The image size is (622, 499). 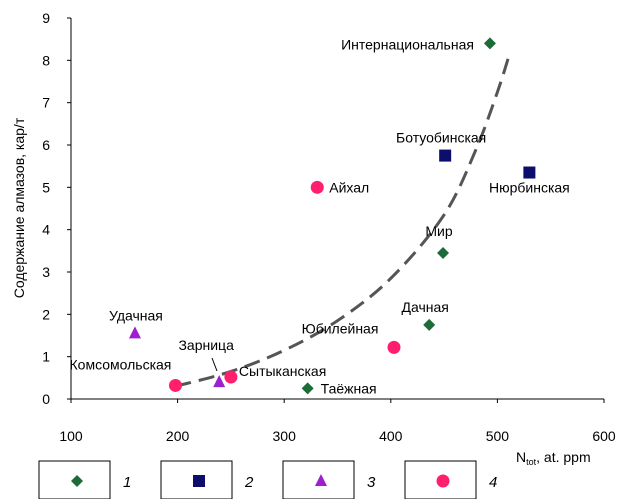 What do you see at coordinates (178, 436) in the screenshot?
I see `x-tick-label: 200` at bounding box center [178, 436].